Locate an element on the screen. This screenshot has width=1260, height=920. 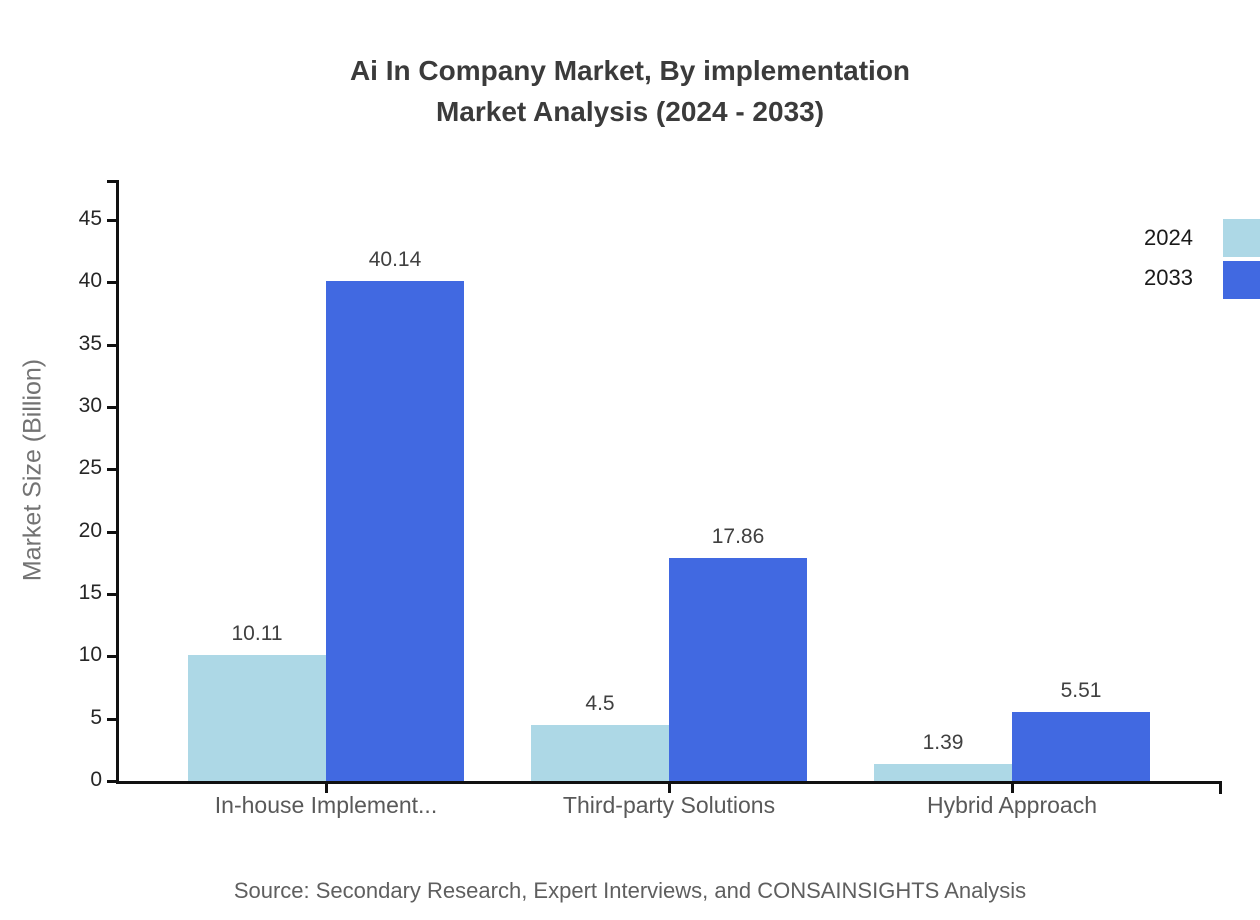
value-label: 17.86 is located at coordinates (738, 536).